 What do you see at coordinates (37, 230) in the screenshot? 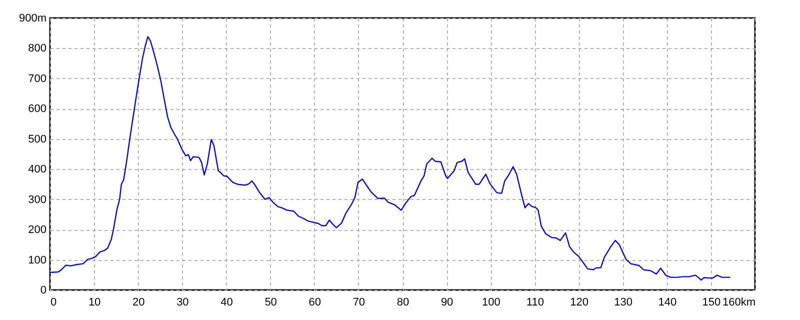
I see `y-tick-label: 200` at bounding box center [37, 230].